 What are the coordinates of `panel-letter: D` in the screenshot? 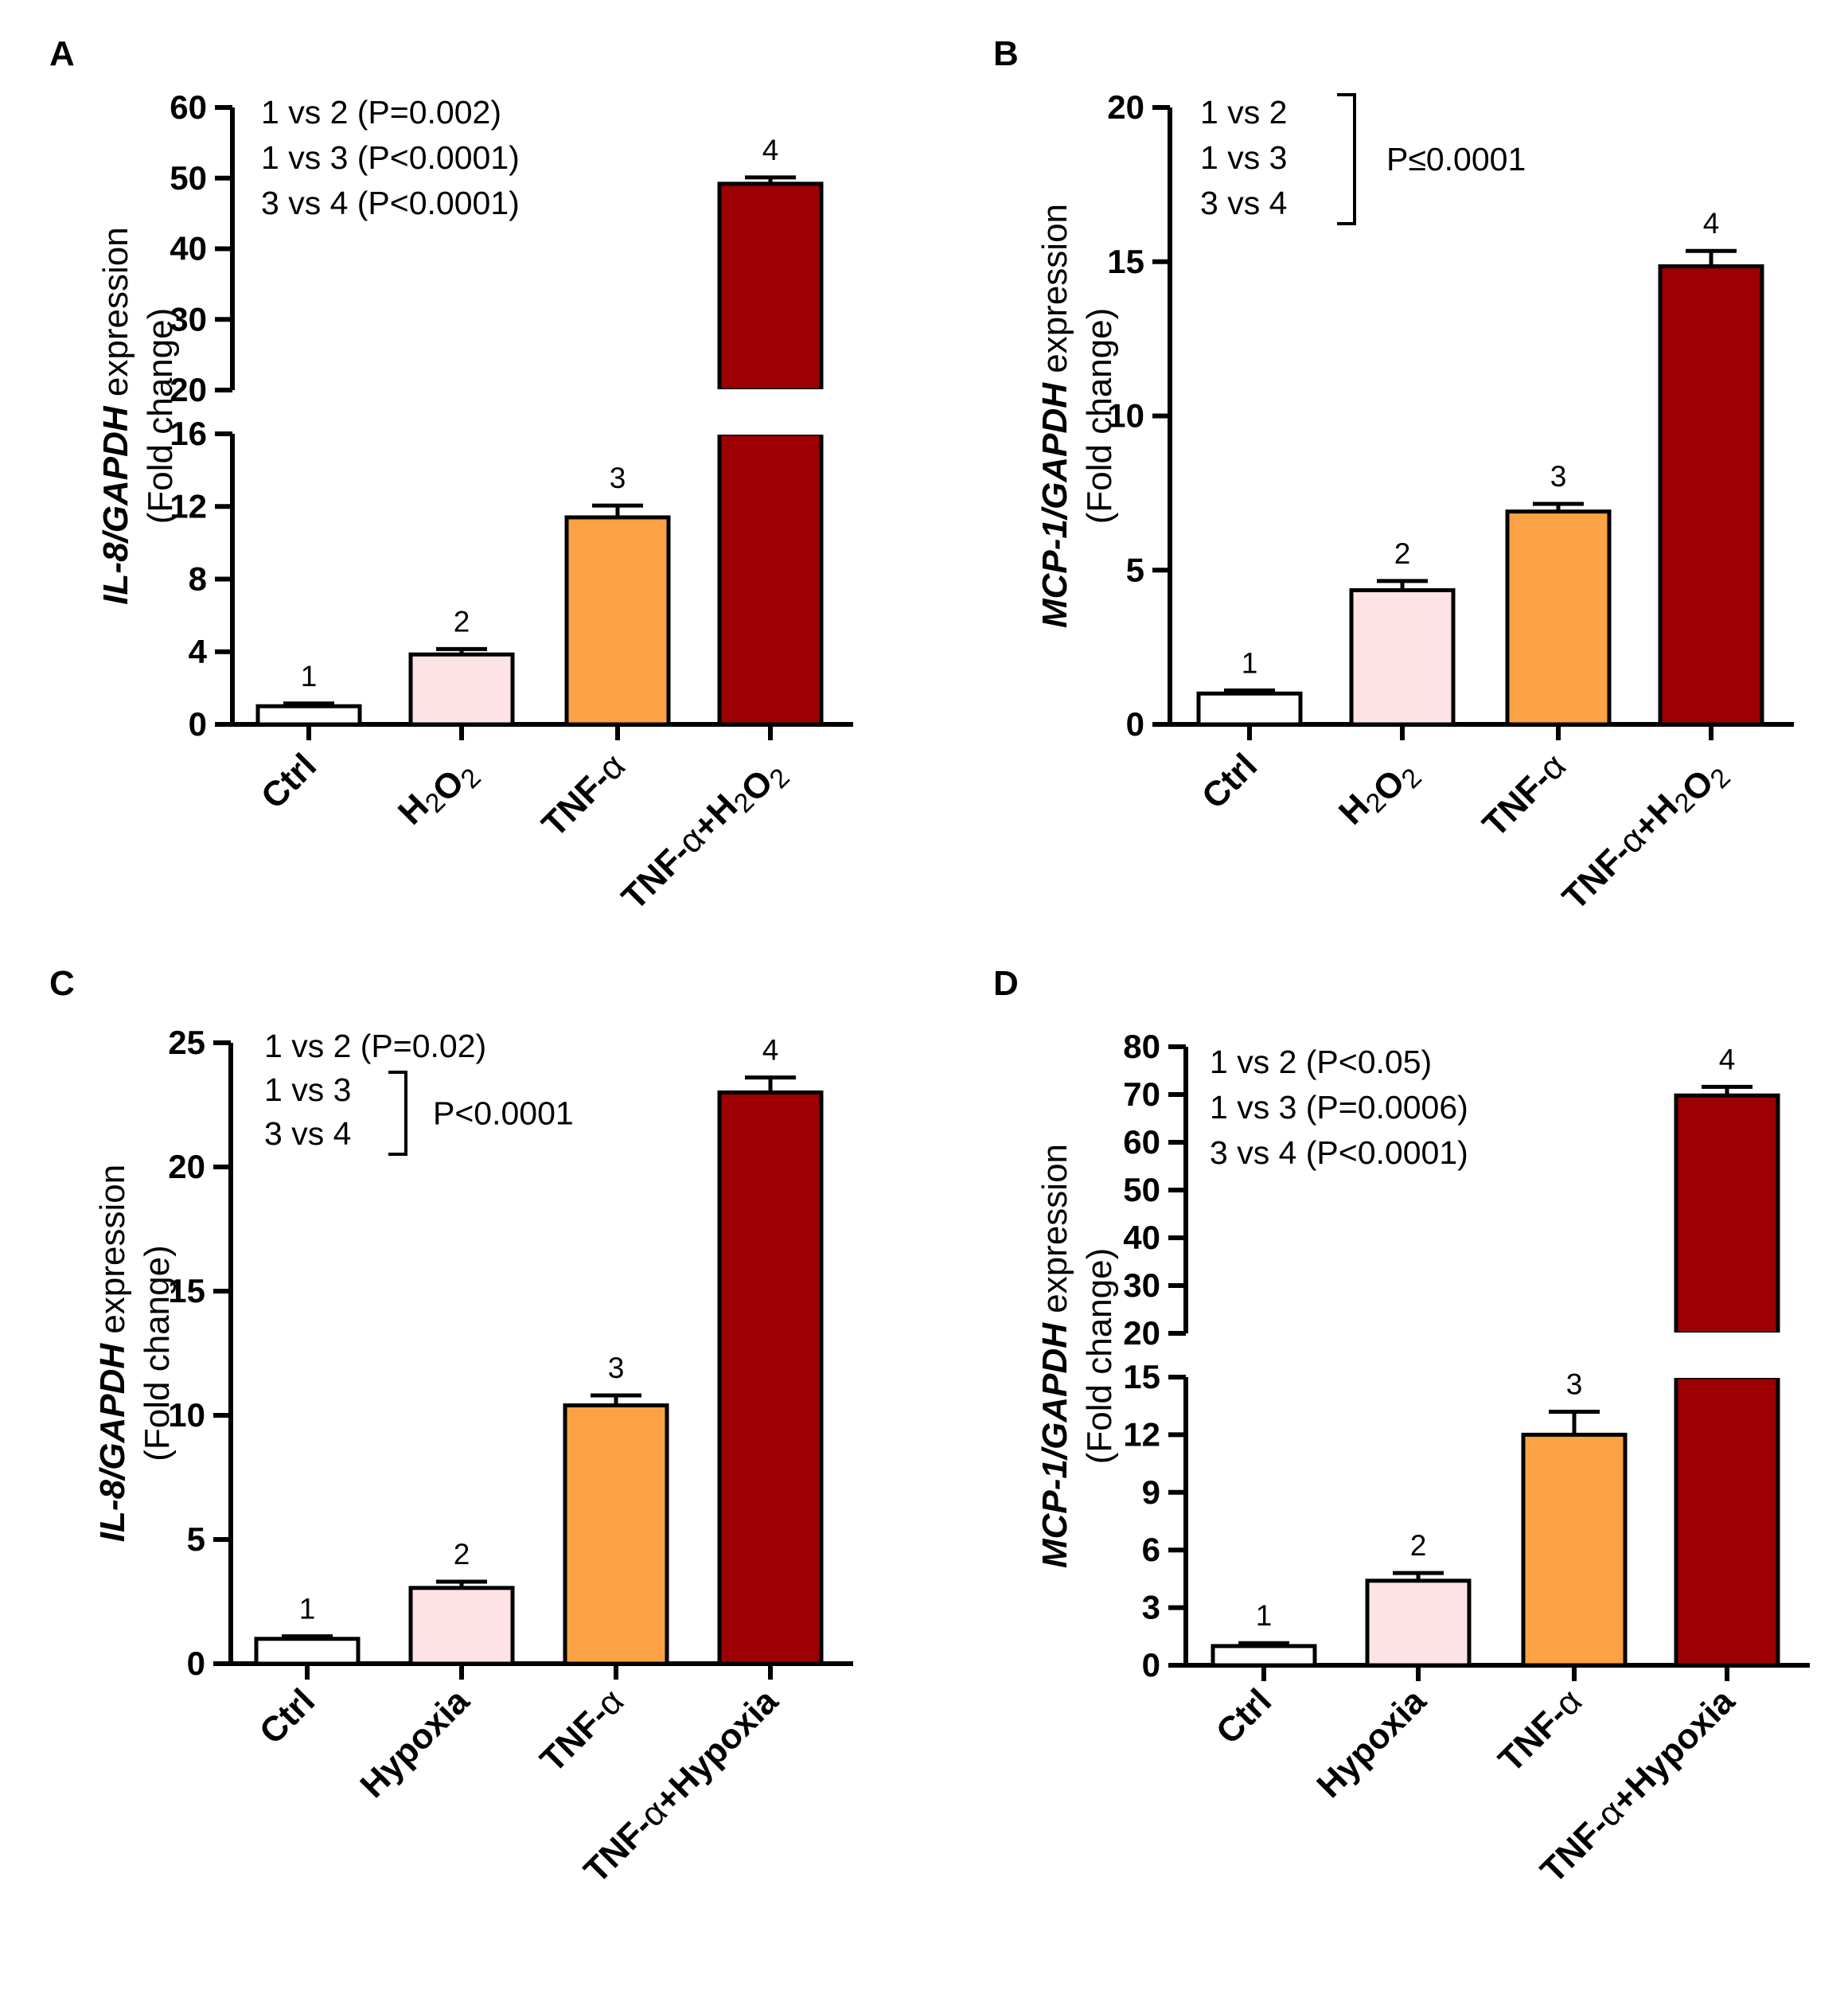 It's located at (1006, 984).